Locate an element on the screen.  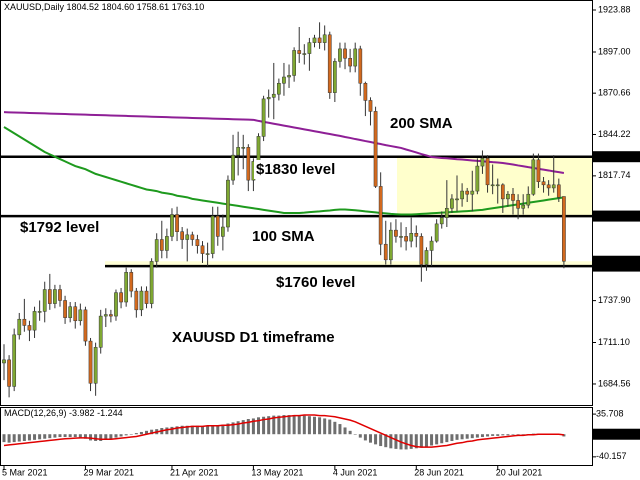
x-tick-label: 28 Jun 2021 is located at coordinates (439, 472).